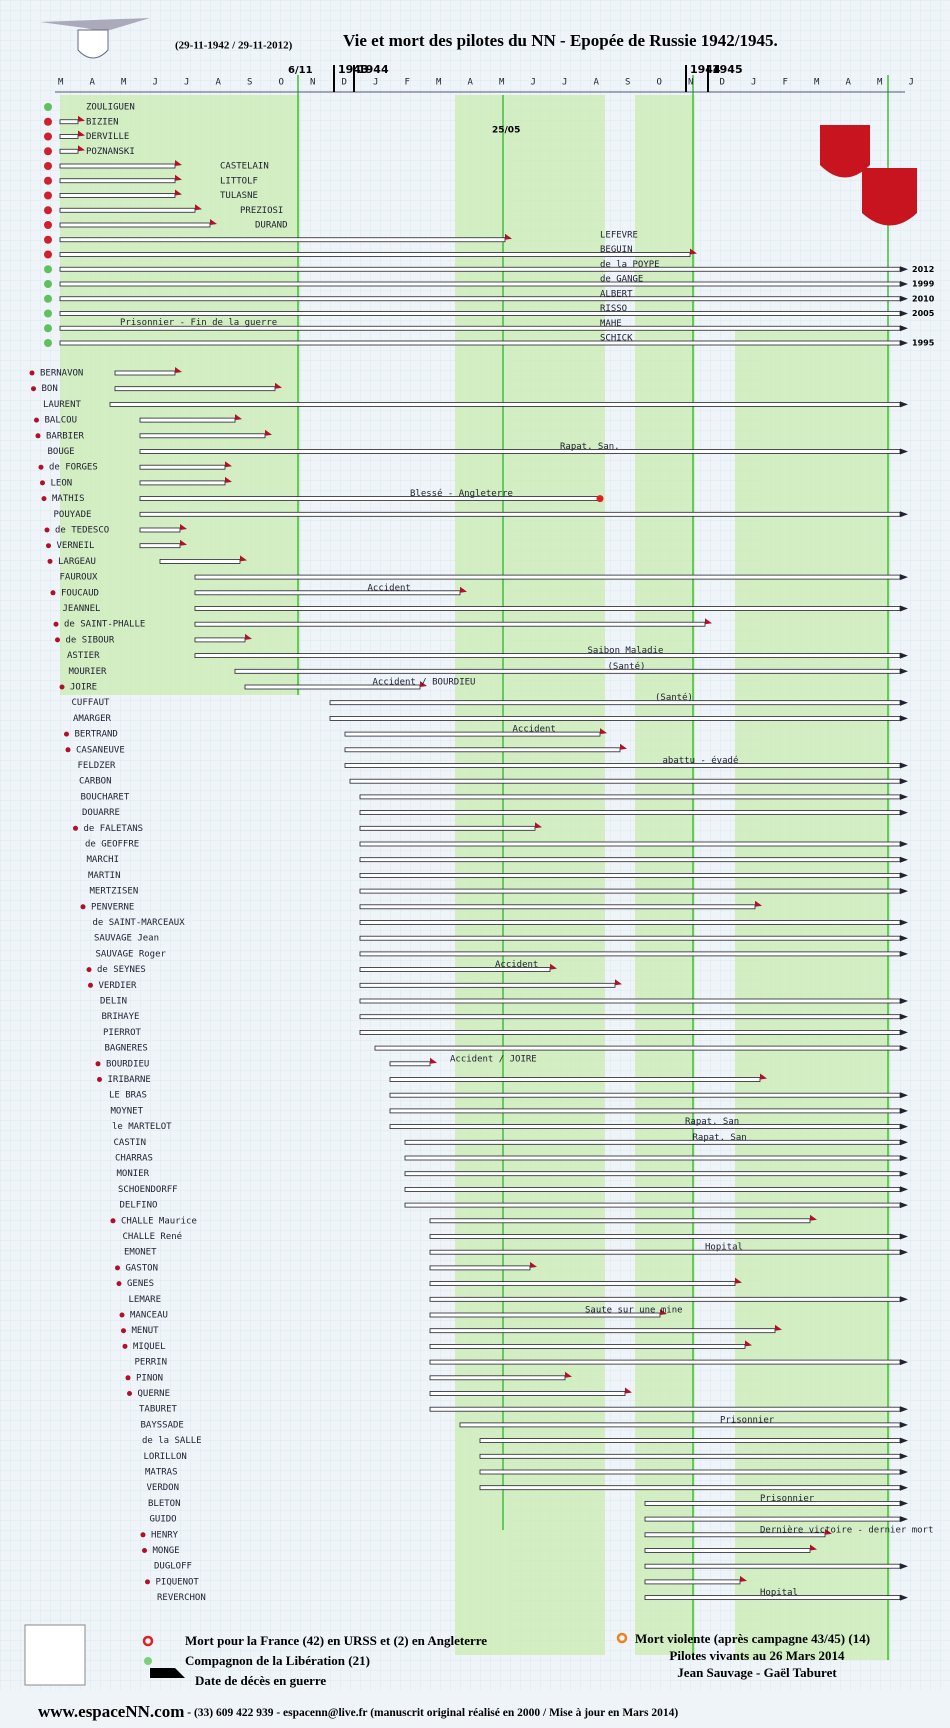 The image size is (950, 1728). Describe the element at coordinates (114, 829) in the screenshot. I see `pilot-name: de FALETANS` at that location.